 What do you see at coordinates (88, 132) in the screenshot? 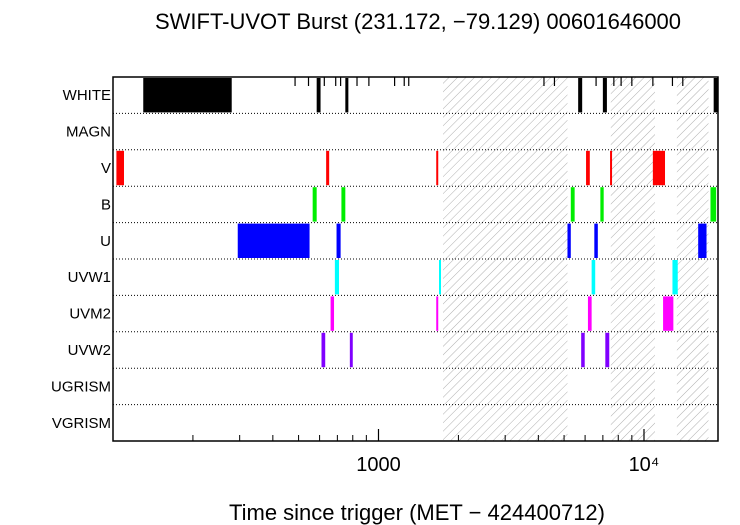
I see `row-label-magn: MAGN` at bounding box center [88, 132].